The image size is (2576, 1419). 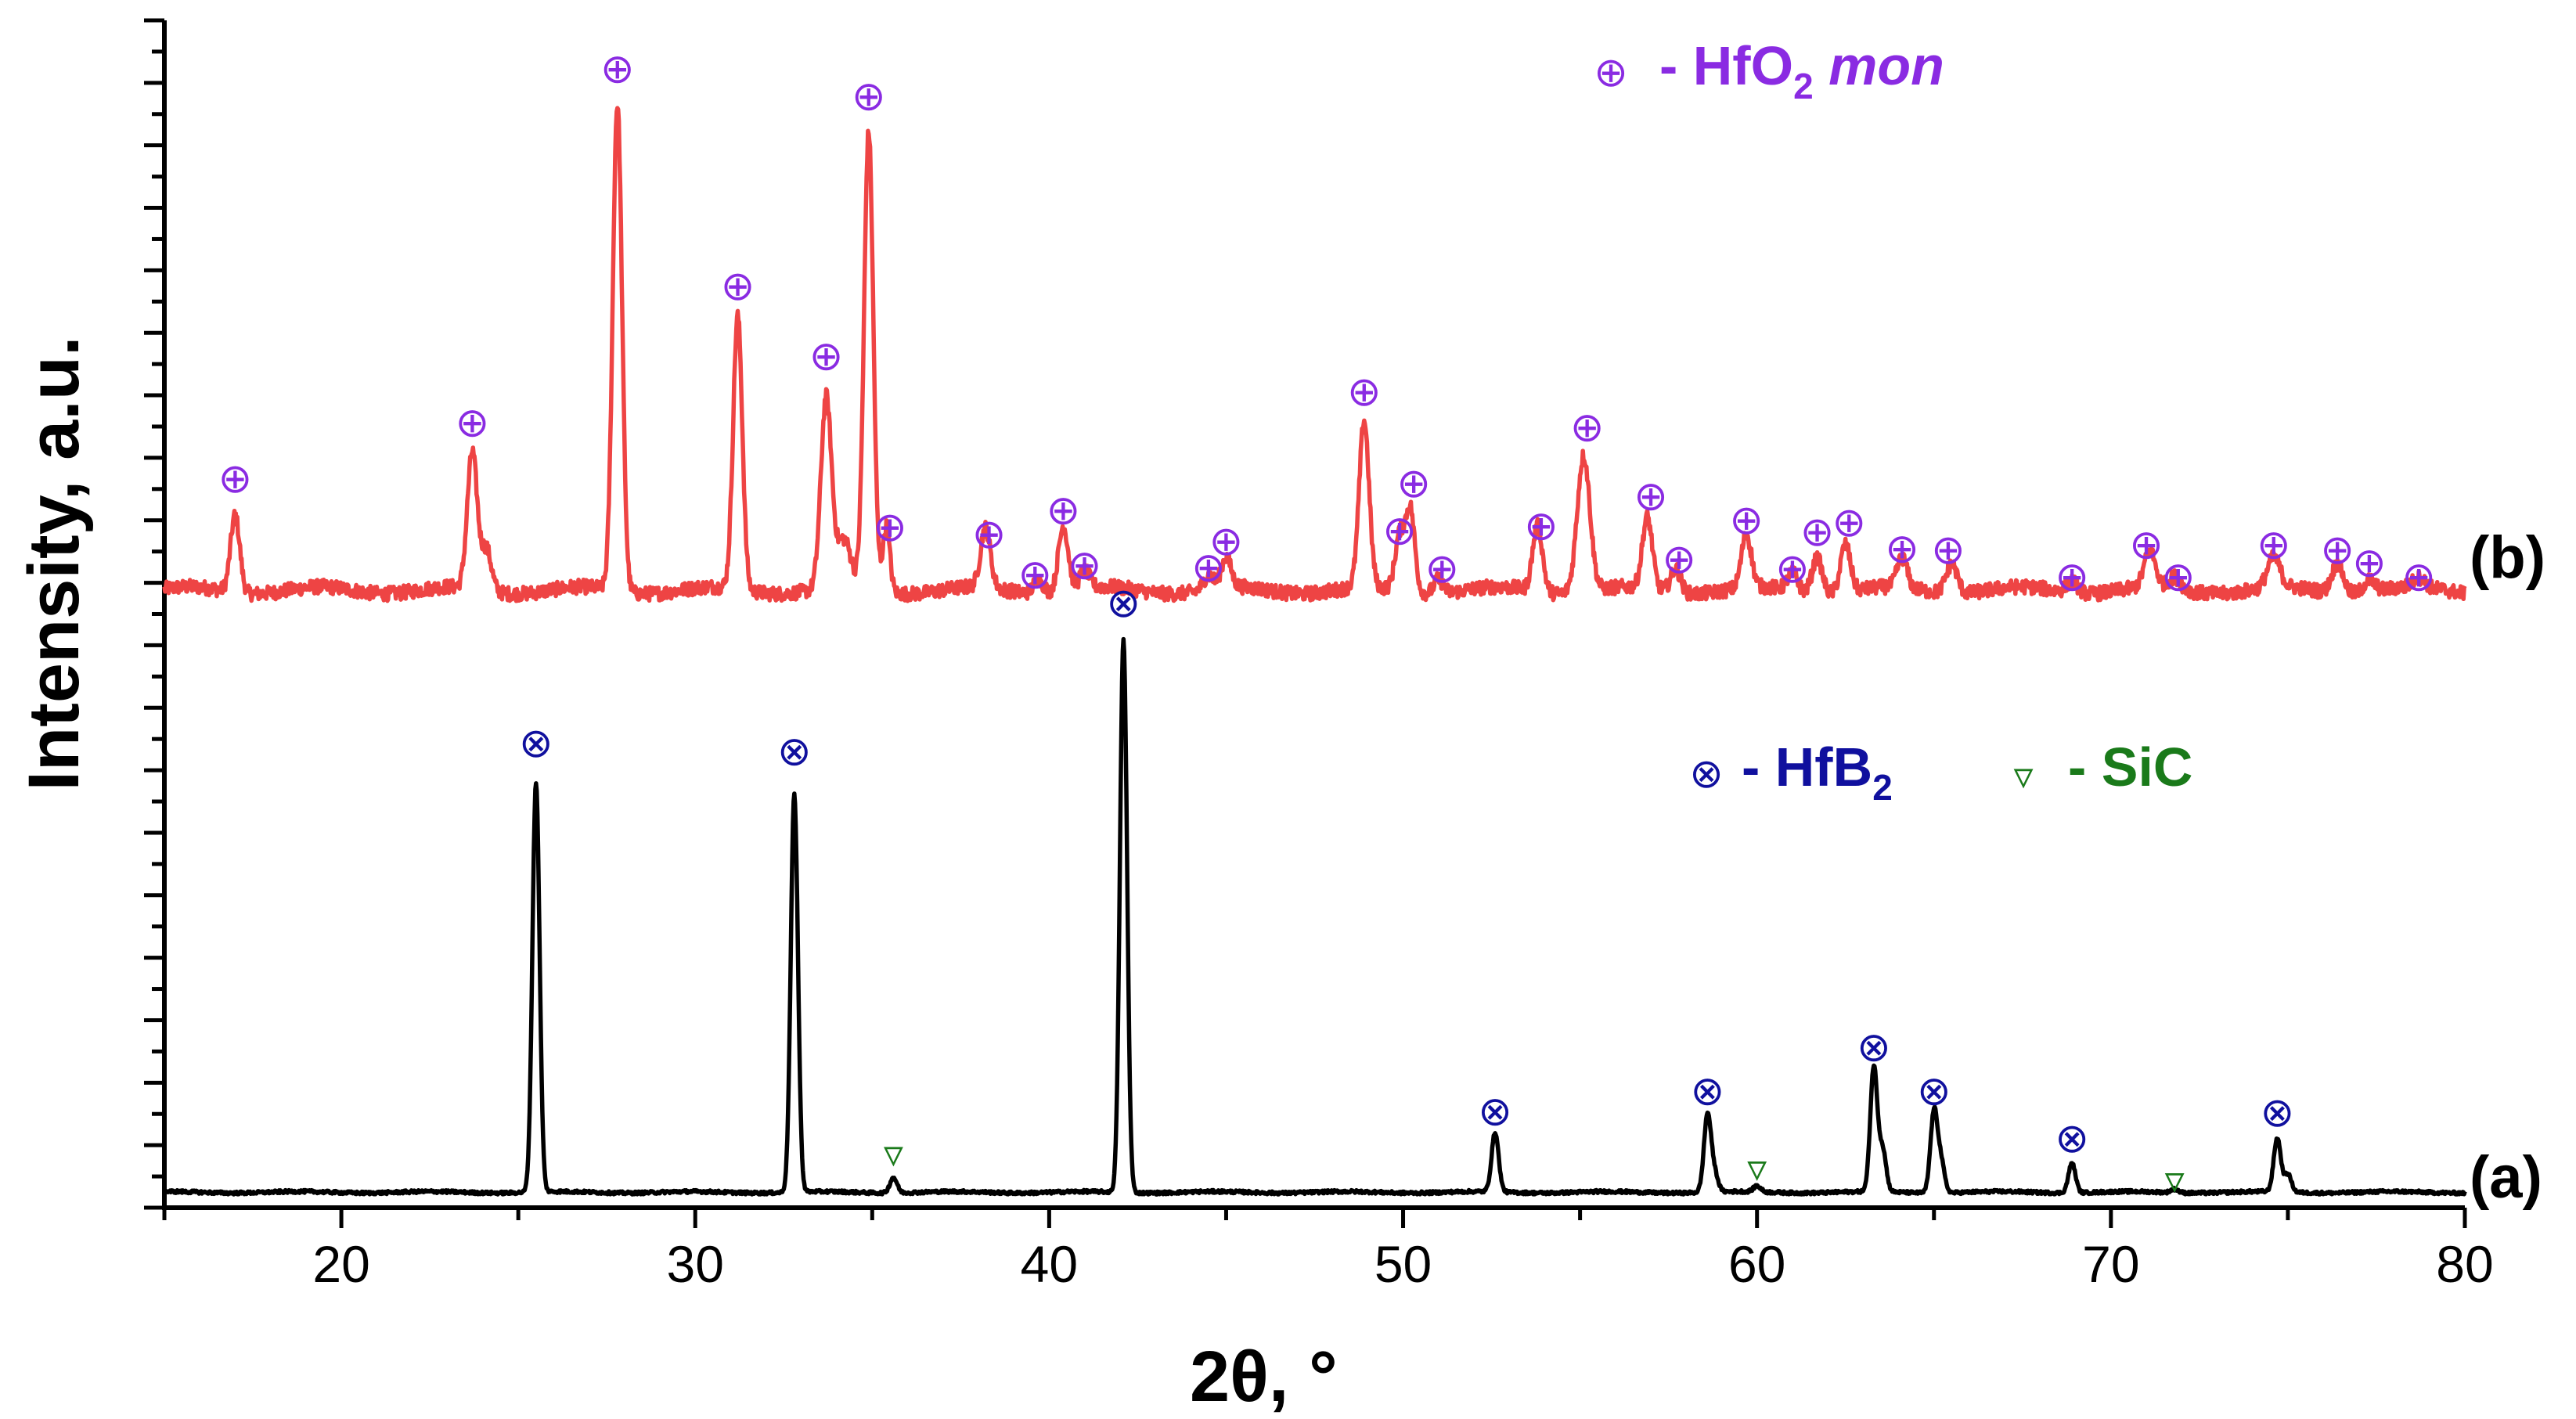 I want to click on legend-hfb2: ⊗ - HfB2, so click(x=1791, y=773).